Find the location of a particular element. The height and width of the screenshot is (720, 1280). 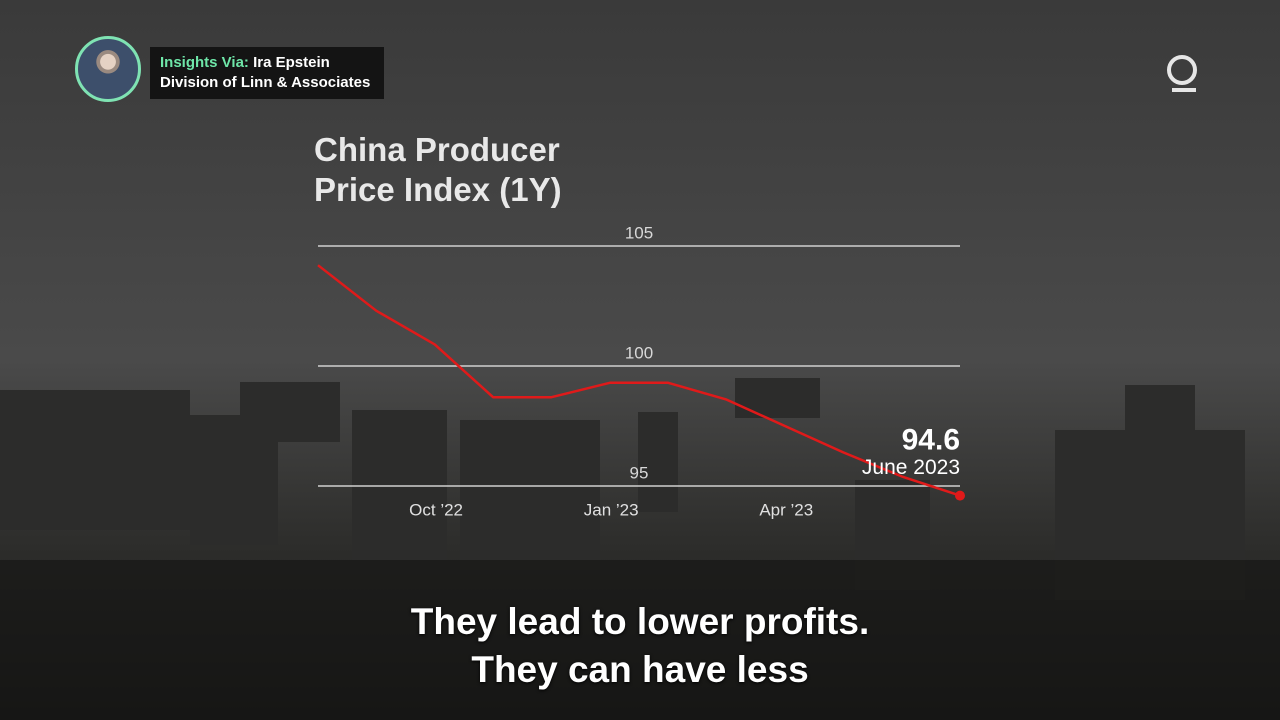

presenter-avatar is located at coordinates (108, 69).